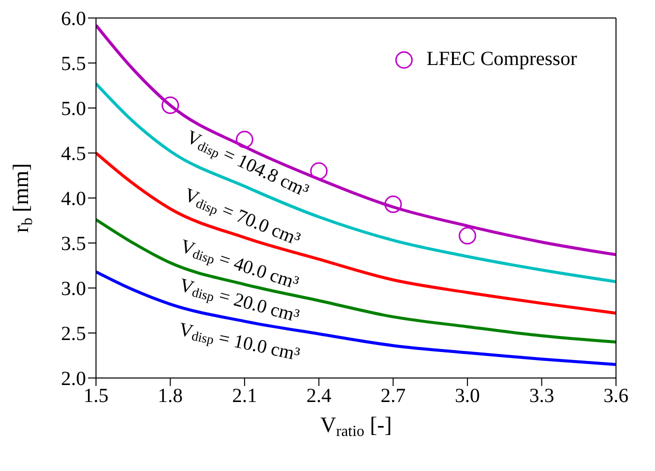 The width and height of the screenshot is (655, 471). I want to click on y-tick-label: 3.0, so click(73, 289).